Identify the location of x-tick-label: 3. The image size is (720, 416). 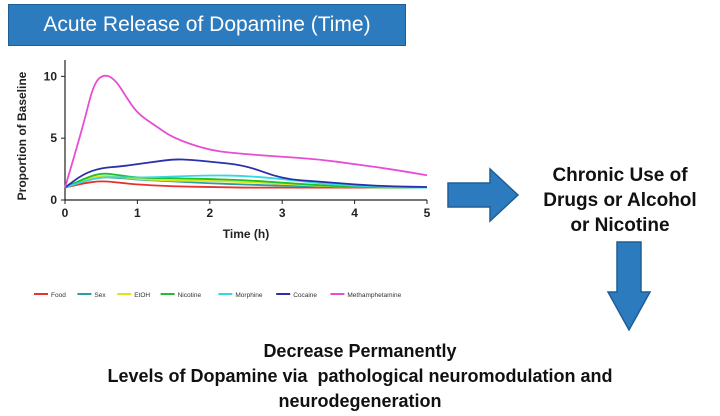
(282, 213).